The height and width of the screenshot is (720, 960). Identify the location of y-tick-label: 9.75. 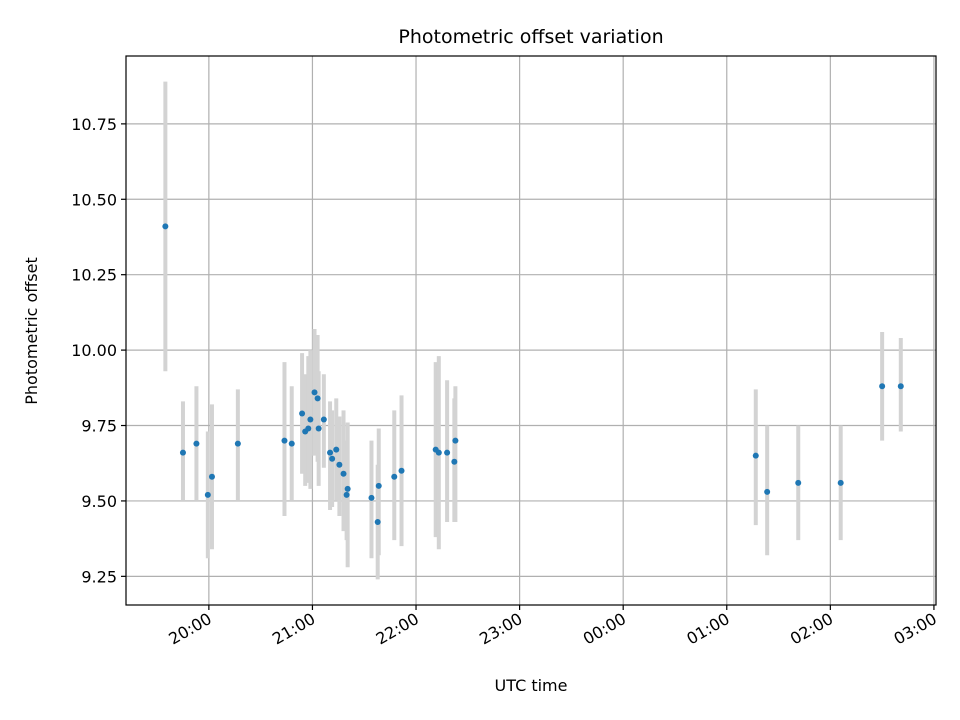
(99, 426).